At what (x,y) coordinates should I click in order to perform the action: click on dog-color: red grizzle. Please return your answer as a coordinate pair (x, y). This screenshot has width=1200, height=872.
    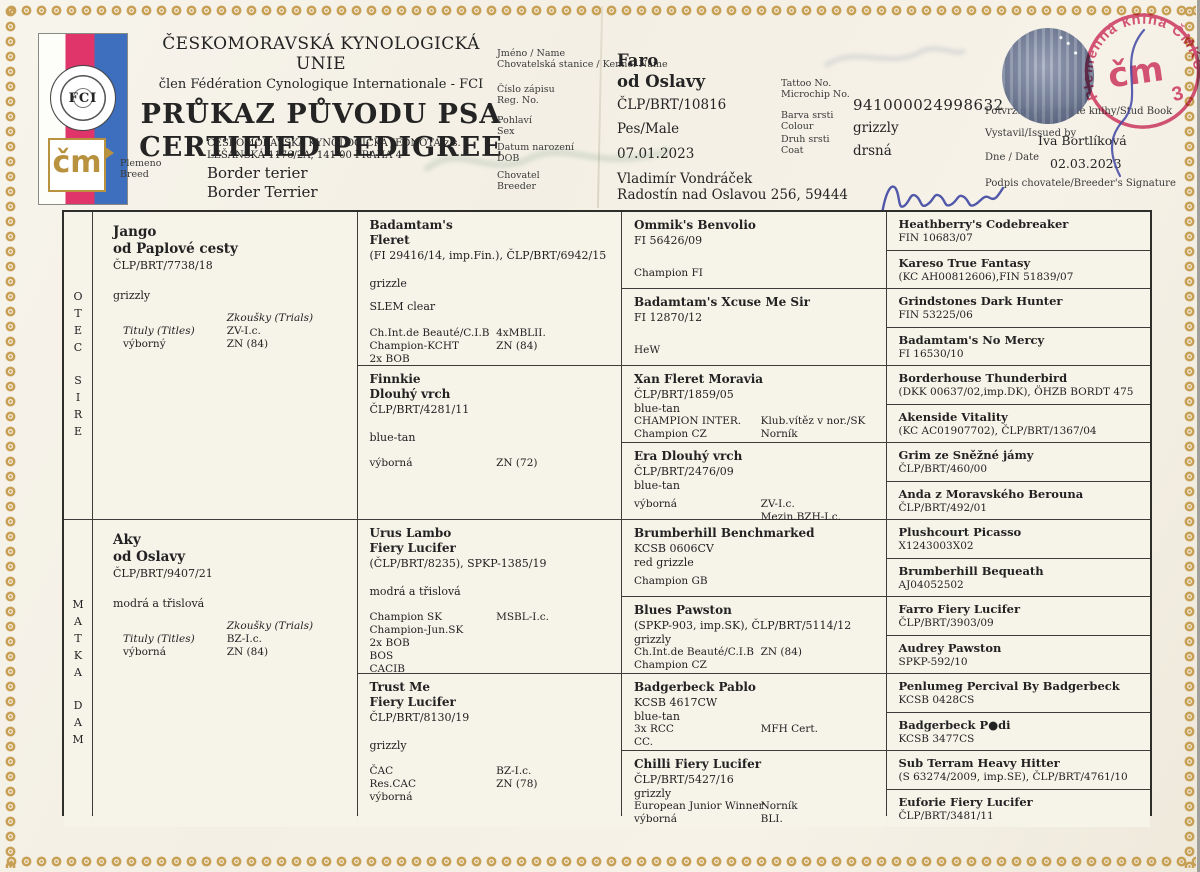
    Looking at the image, I should click on (664, 562).